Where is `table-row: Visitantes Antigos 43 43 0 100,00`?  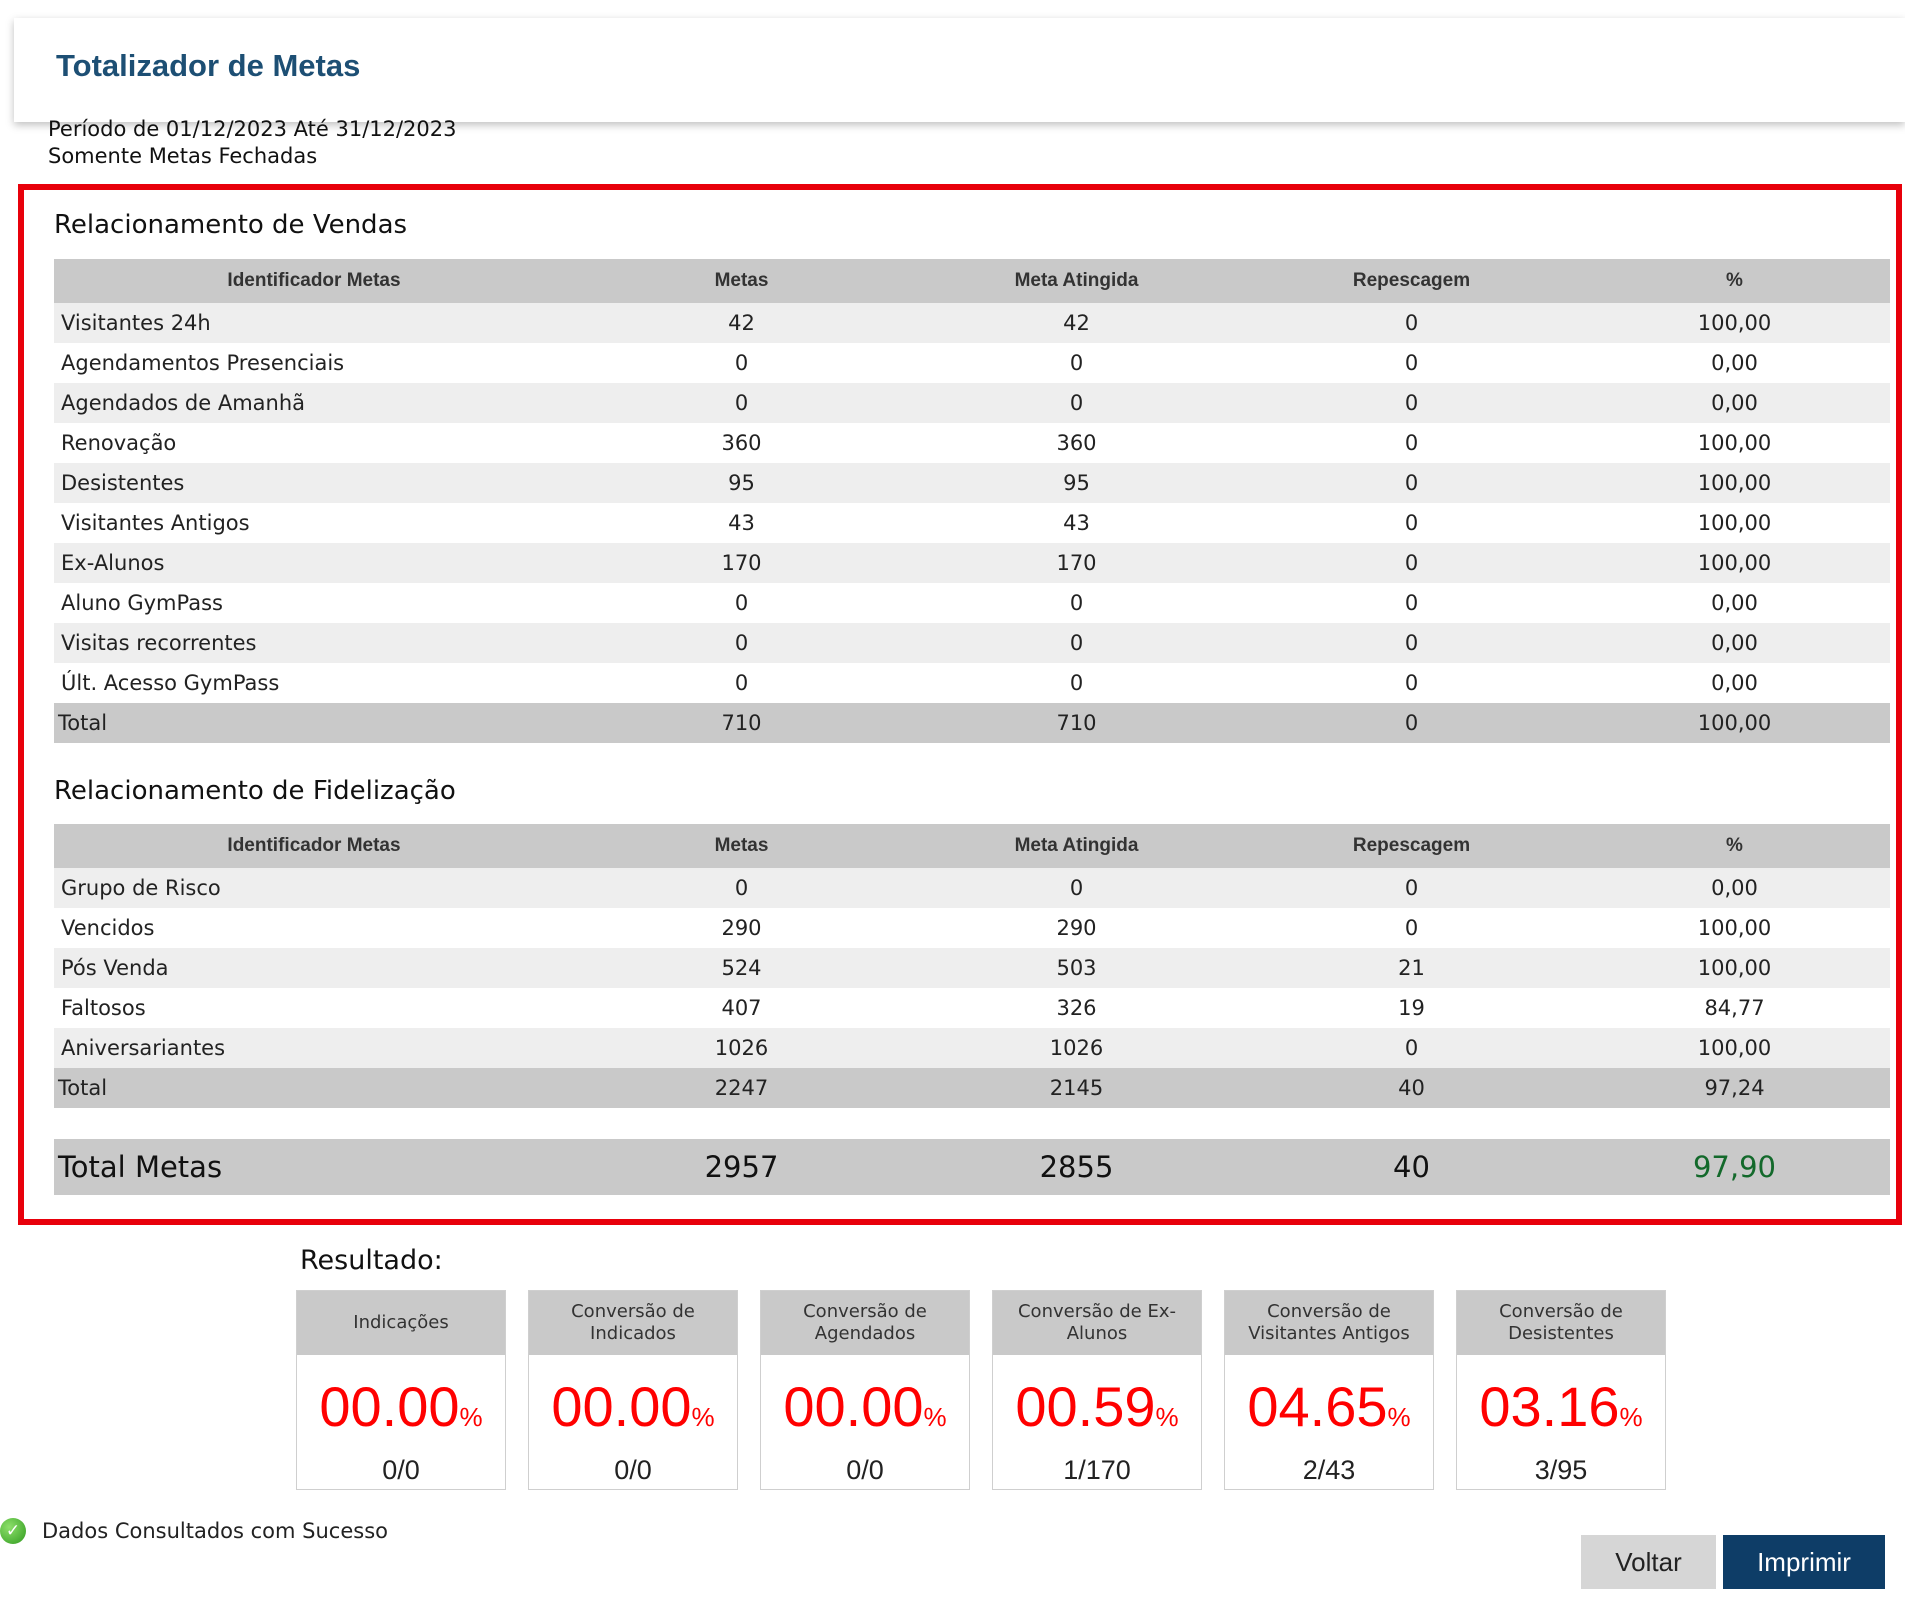 table-row: Visitantes Antigos 43 43 0 100,00 is located at coordinates (972, 523).